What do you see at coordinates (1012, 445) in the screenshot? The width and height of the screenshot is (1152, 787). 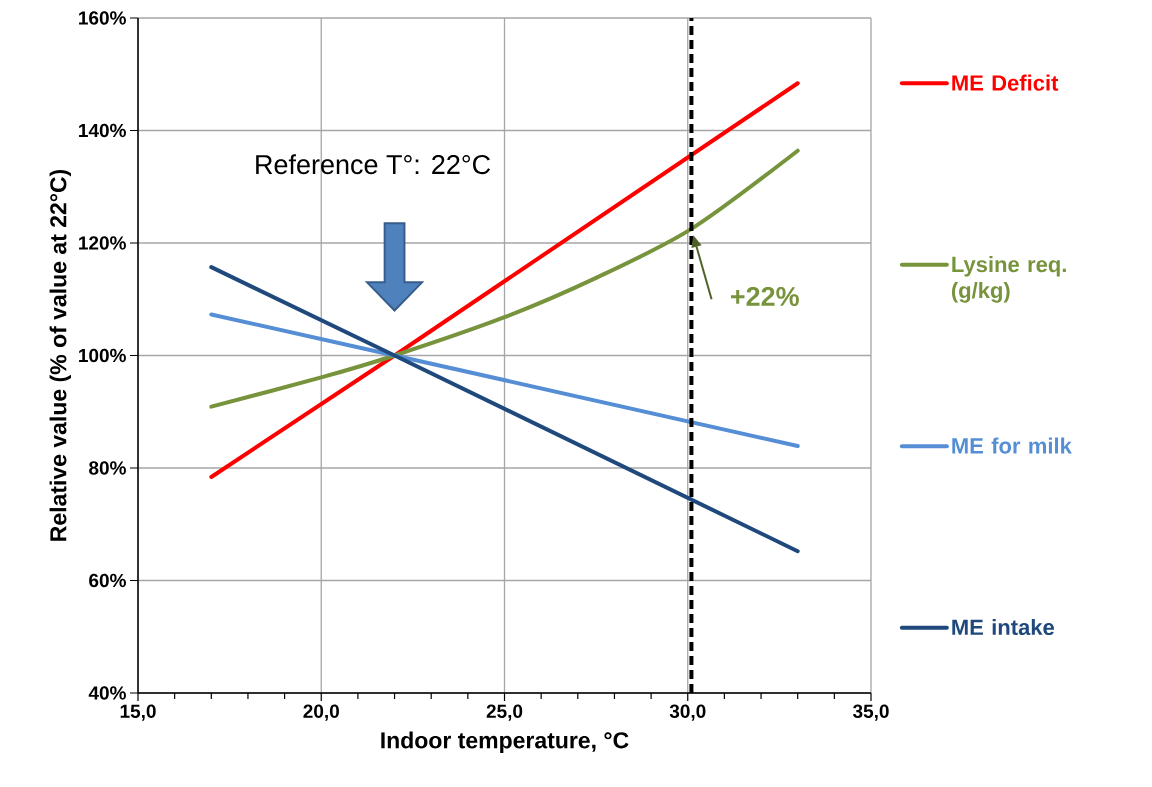 I see `legend-label: ME for milk` at bounding box center [1012, 445].